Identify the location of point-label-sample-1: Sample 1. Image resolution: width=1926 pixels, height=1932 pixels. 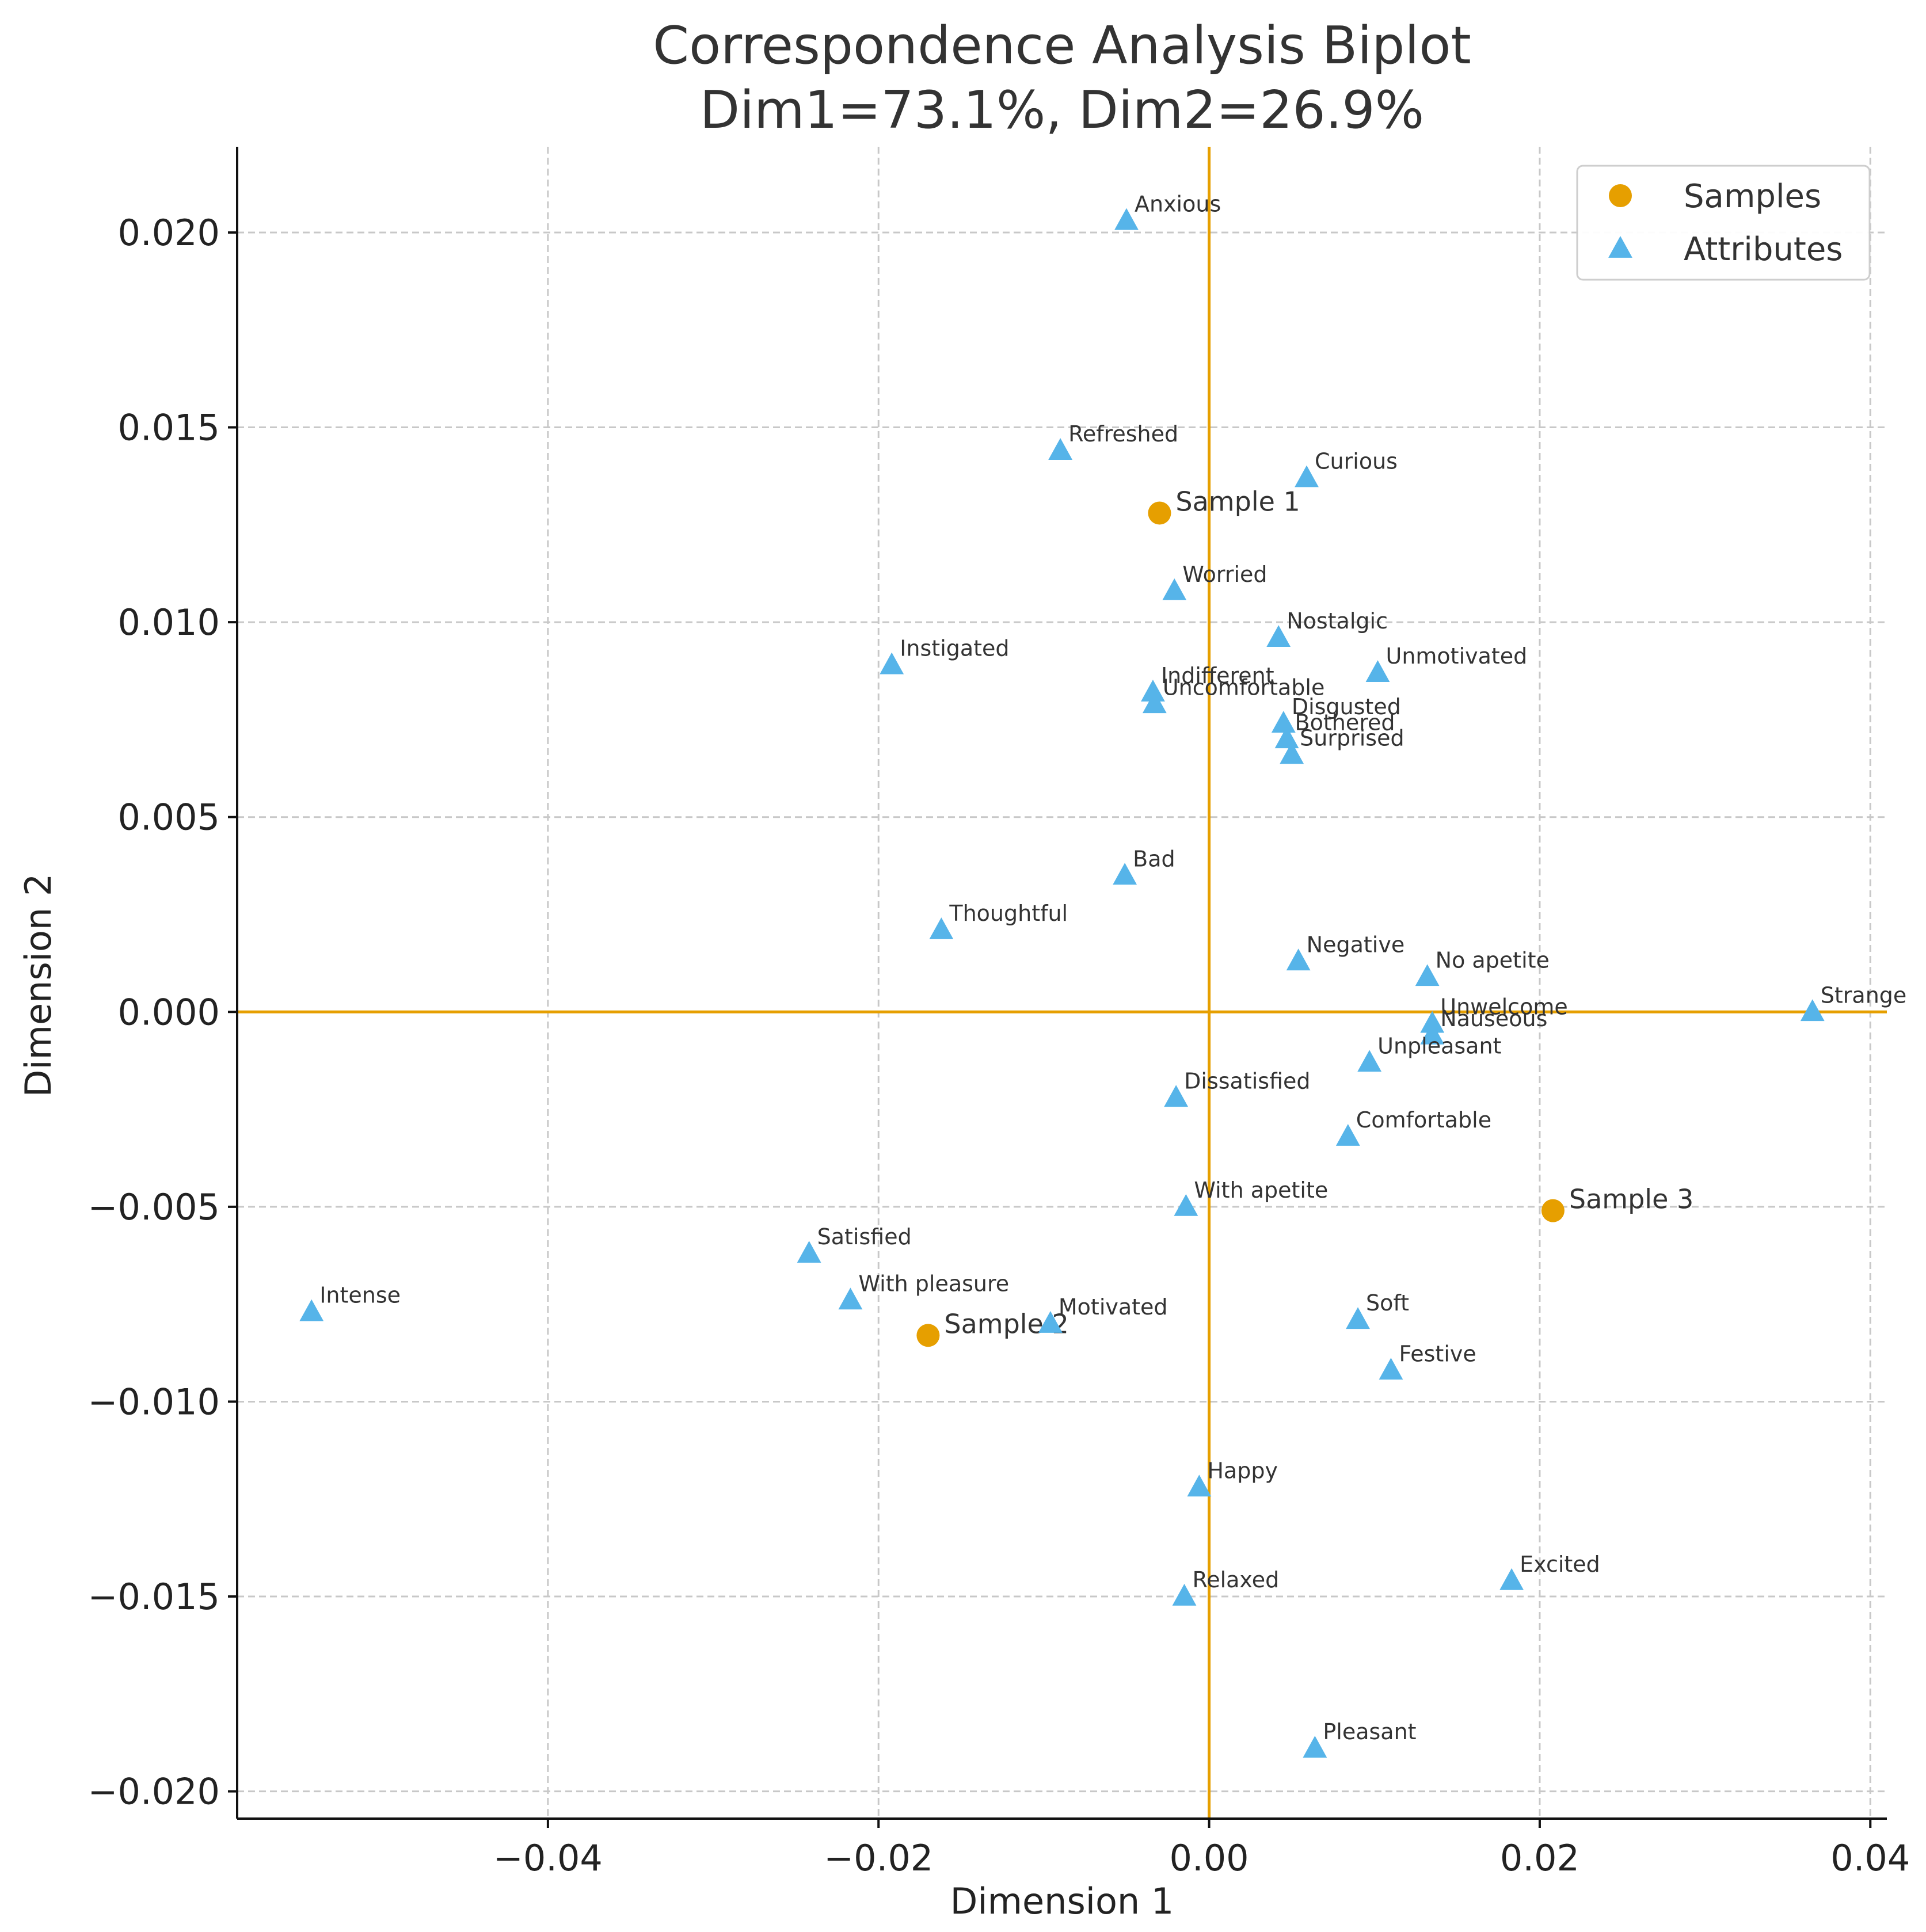
(1237, 502).